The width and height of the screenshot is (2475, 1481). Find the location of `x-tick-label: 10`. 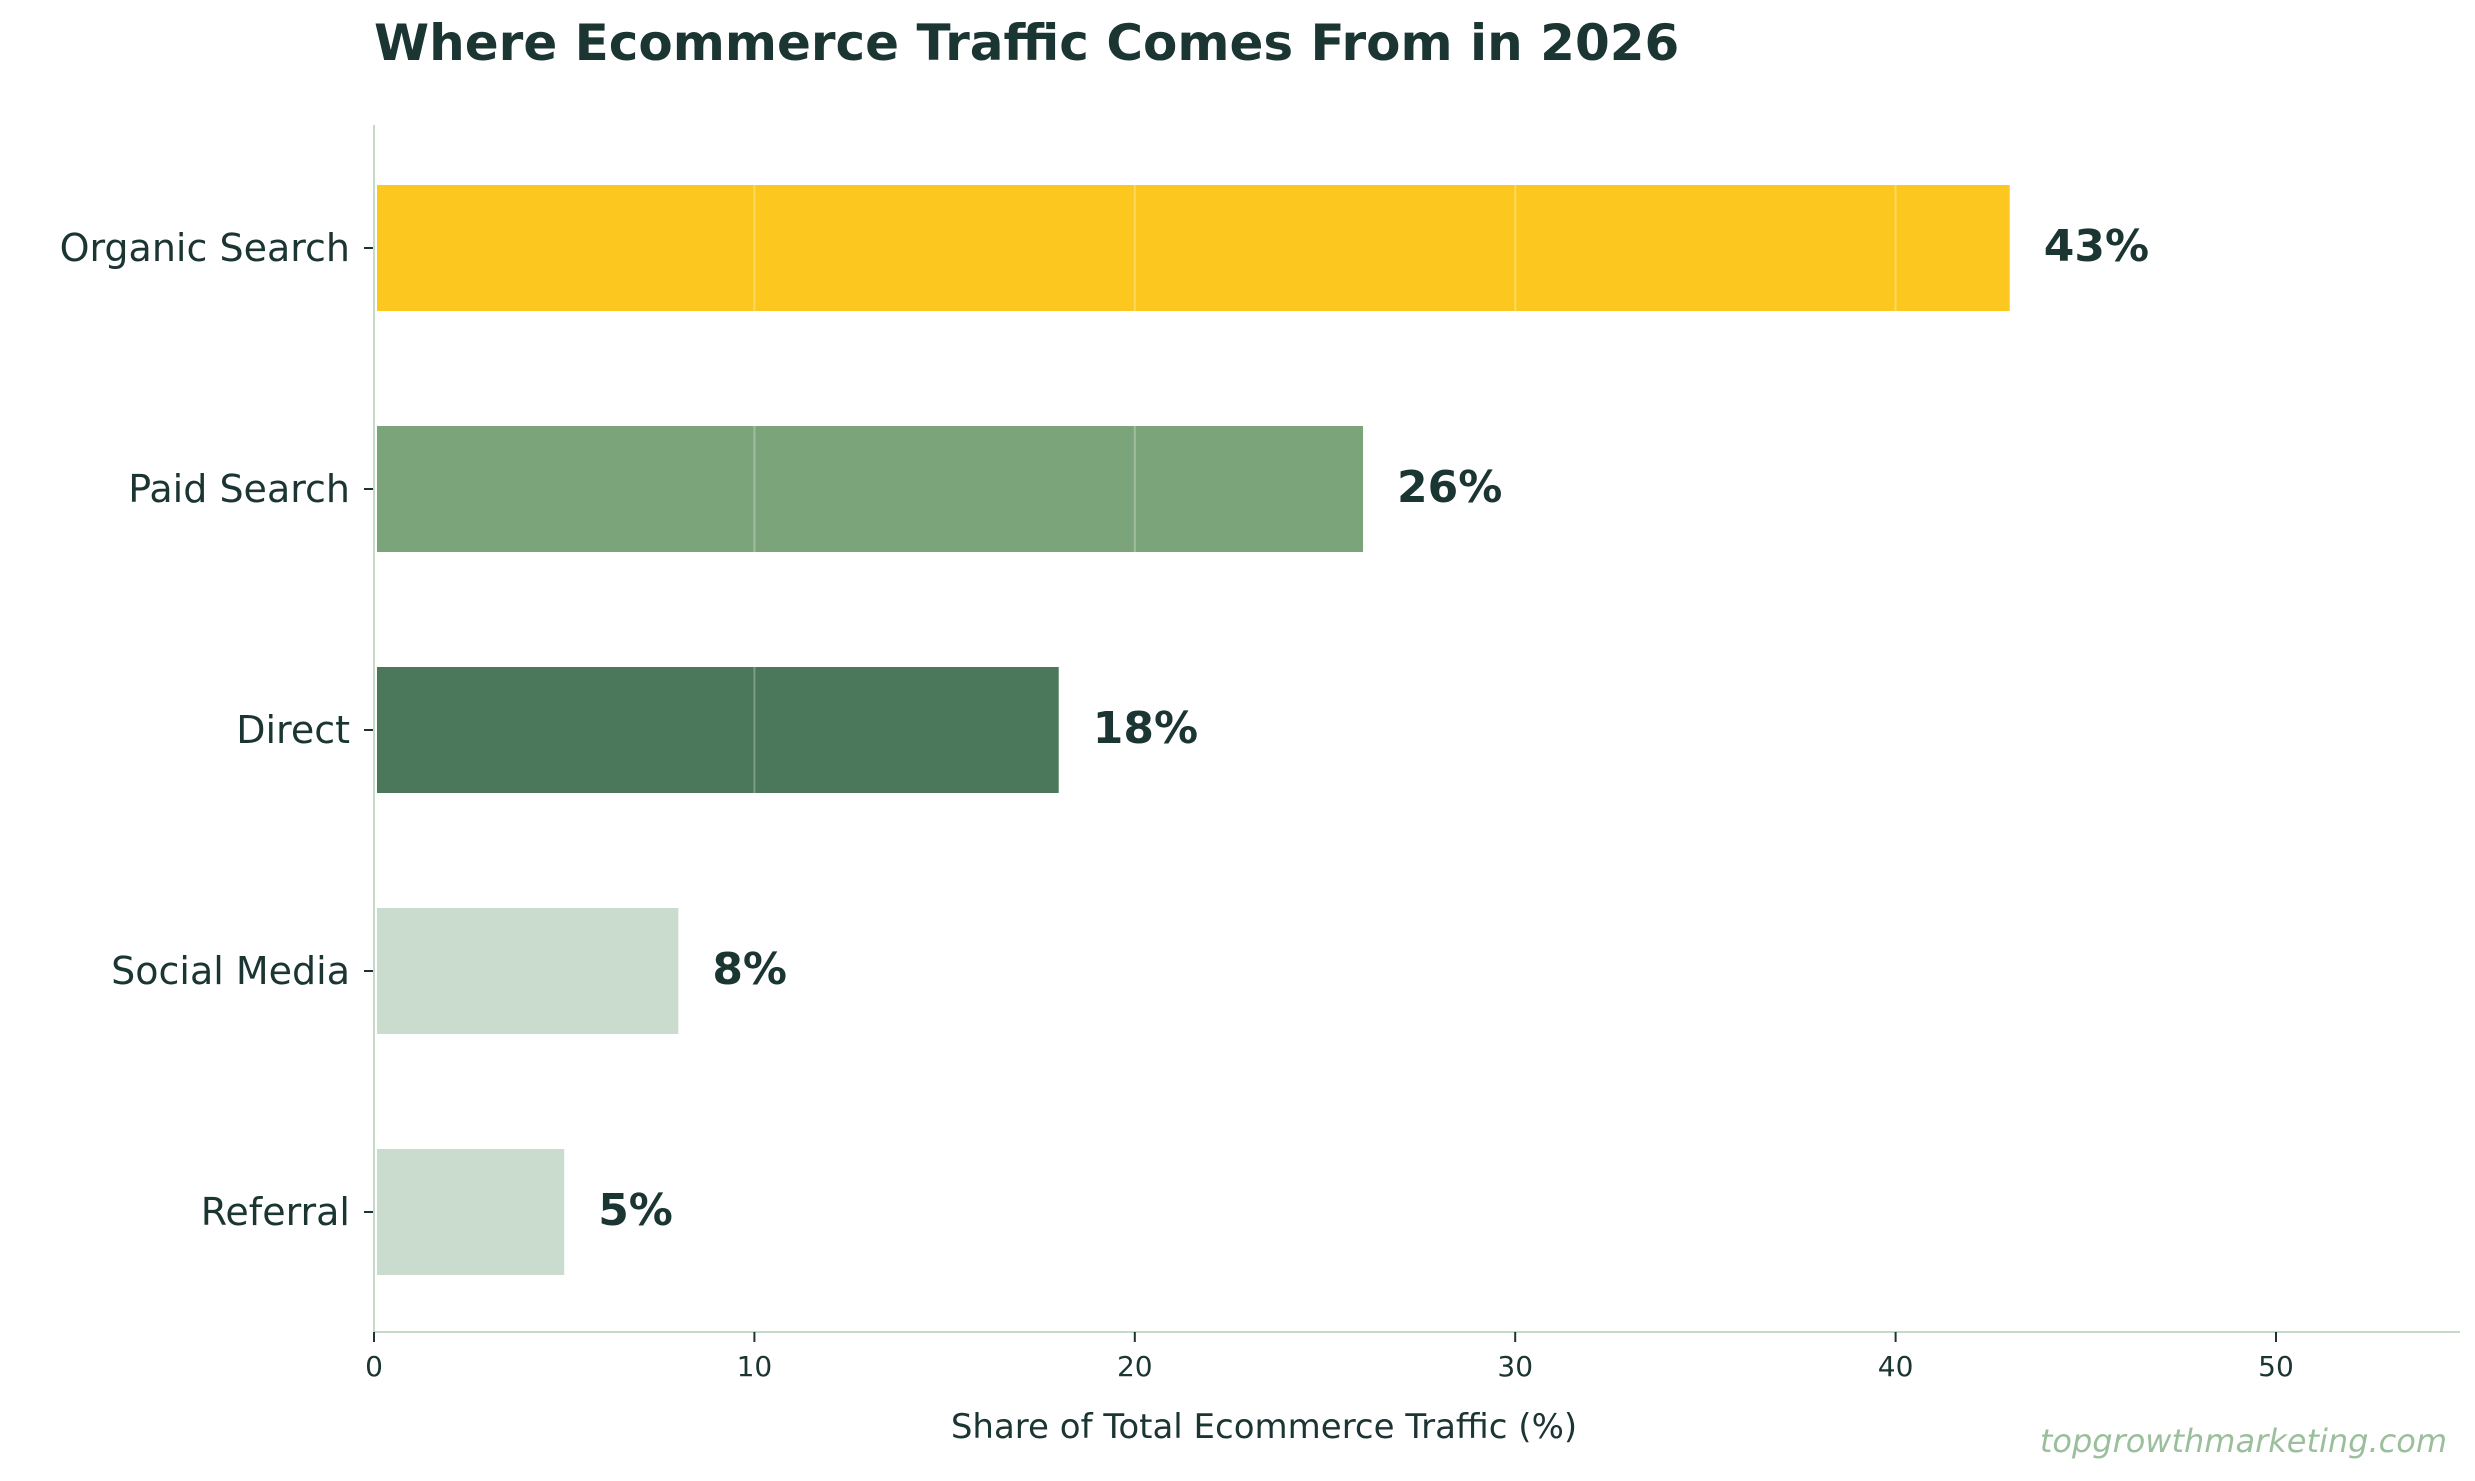

x-tick-label: 10 is located at coordinates (755, 1366).